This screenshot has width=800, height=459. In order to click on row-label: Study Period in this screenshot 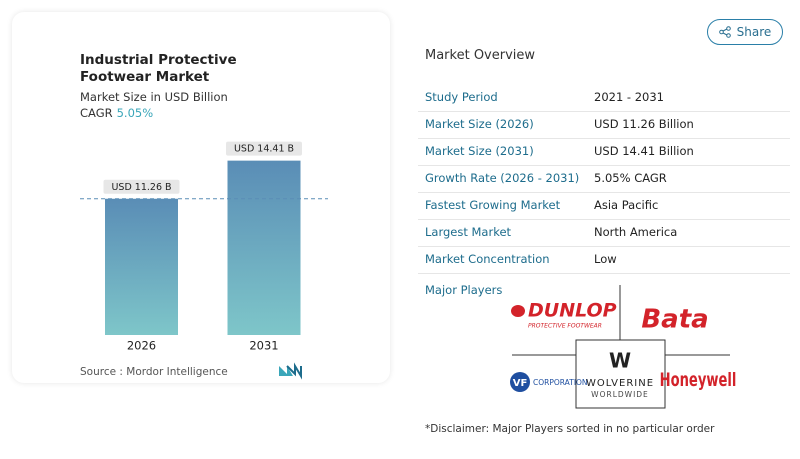, I will do `click(461, 97)`.